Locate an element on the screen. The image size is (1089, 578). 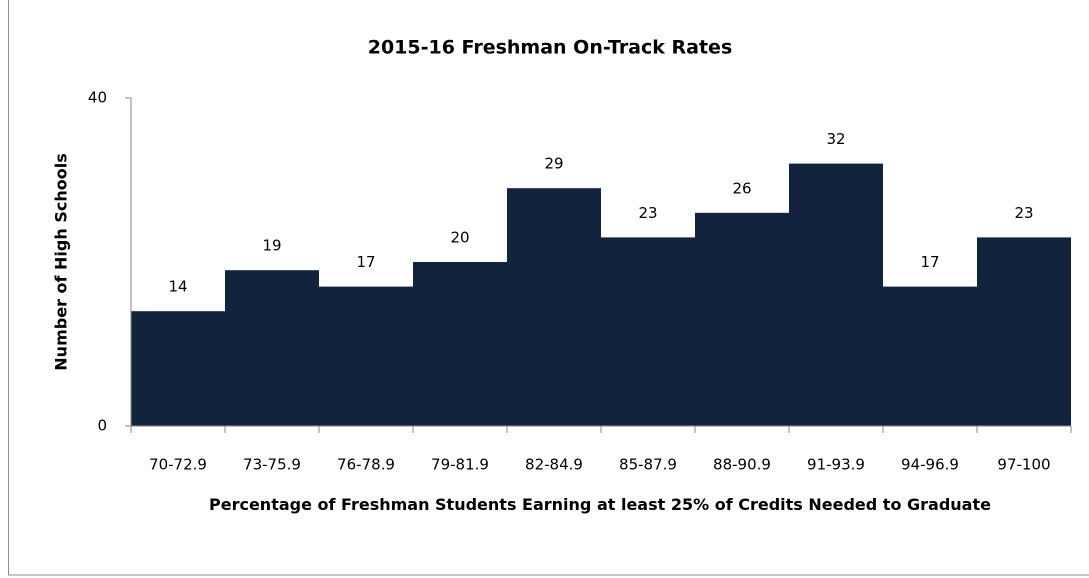
y-axis-title: Number of High Schools is located at coordinates (61, 261).